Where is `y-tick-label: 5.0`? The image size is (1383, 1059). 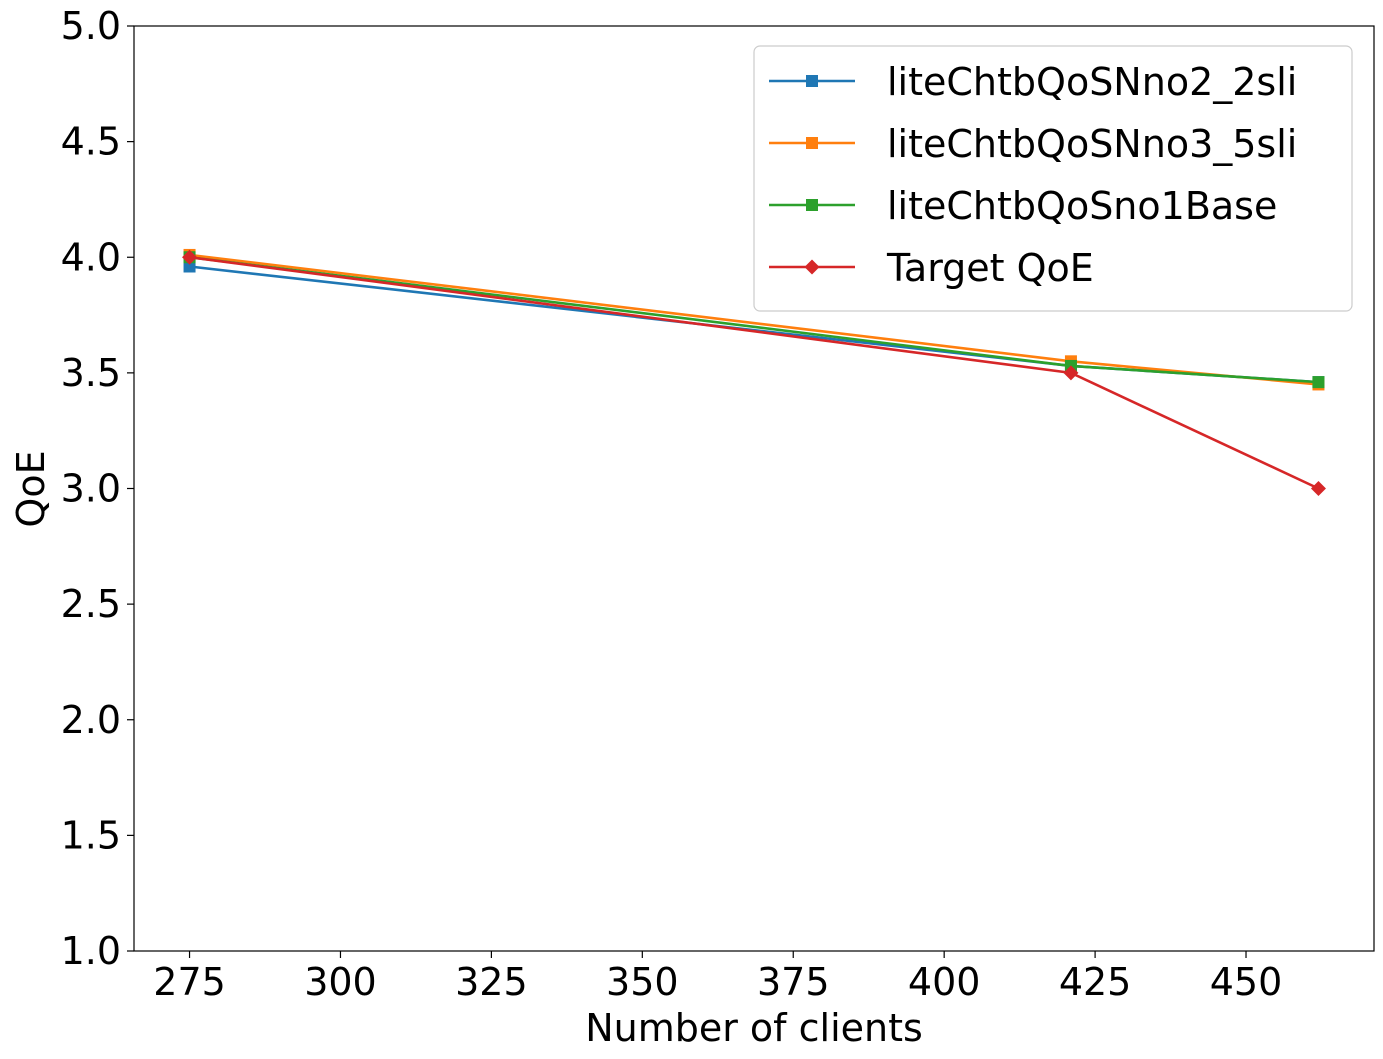 y-tick-label: 5.0 is located at coordinates (91, 26).